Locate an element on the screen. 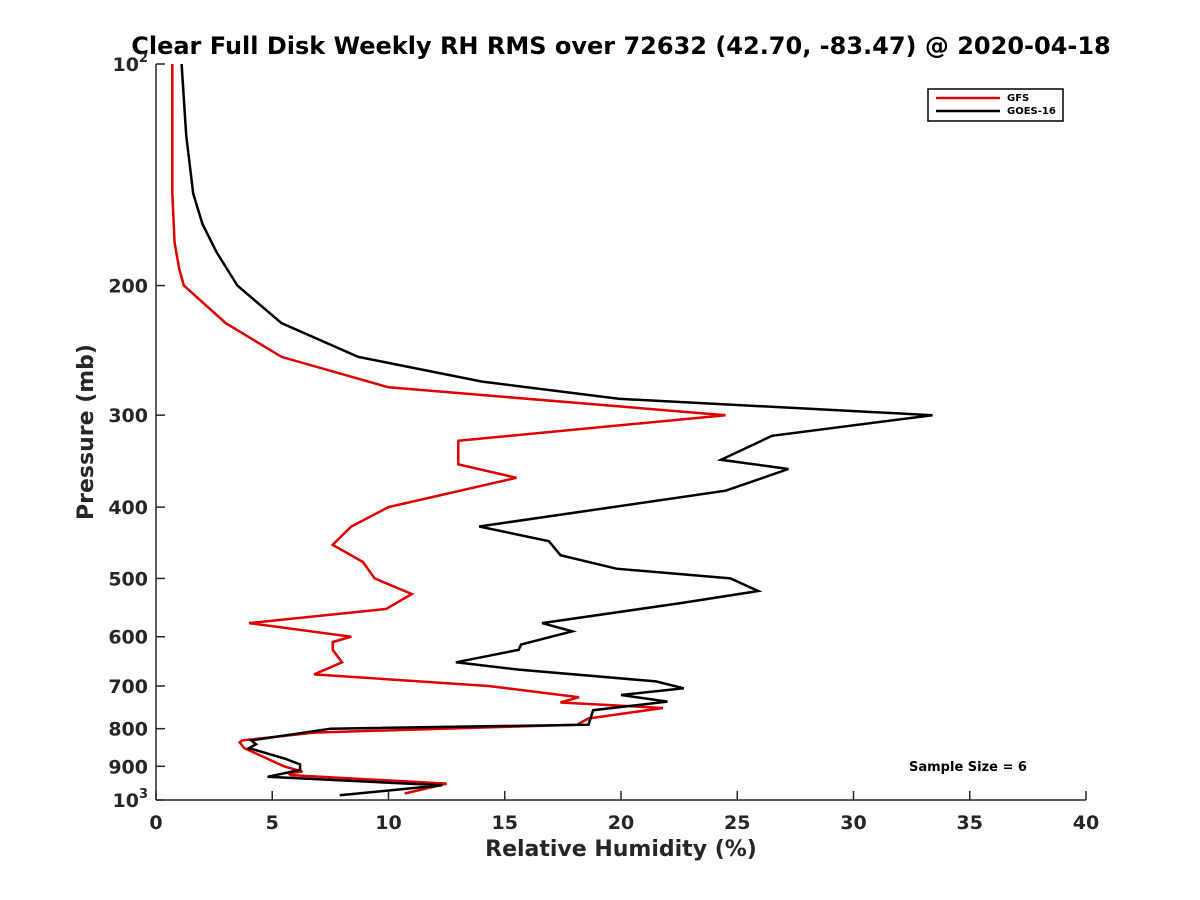  y-tick-label: 900 is located at coordinates (128, 767).